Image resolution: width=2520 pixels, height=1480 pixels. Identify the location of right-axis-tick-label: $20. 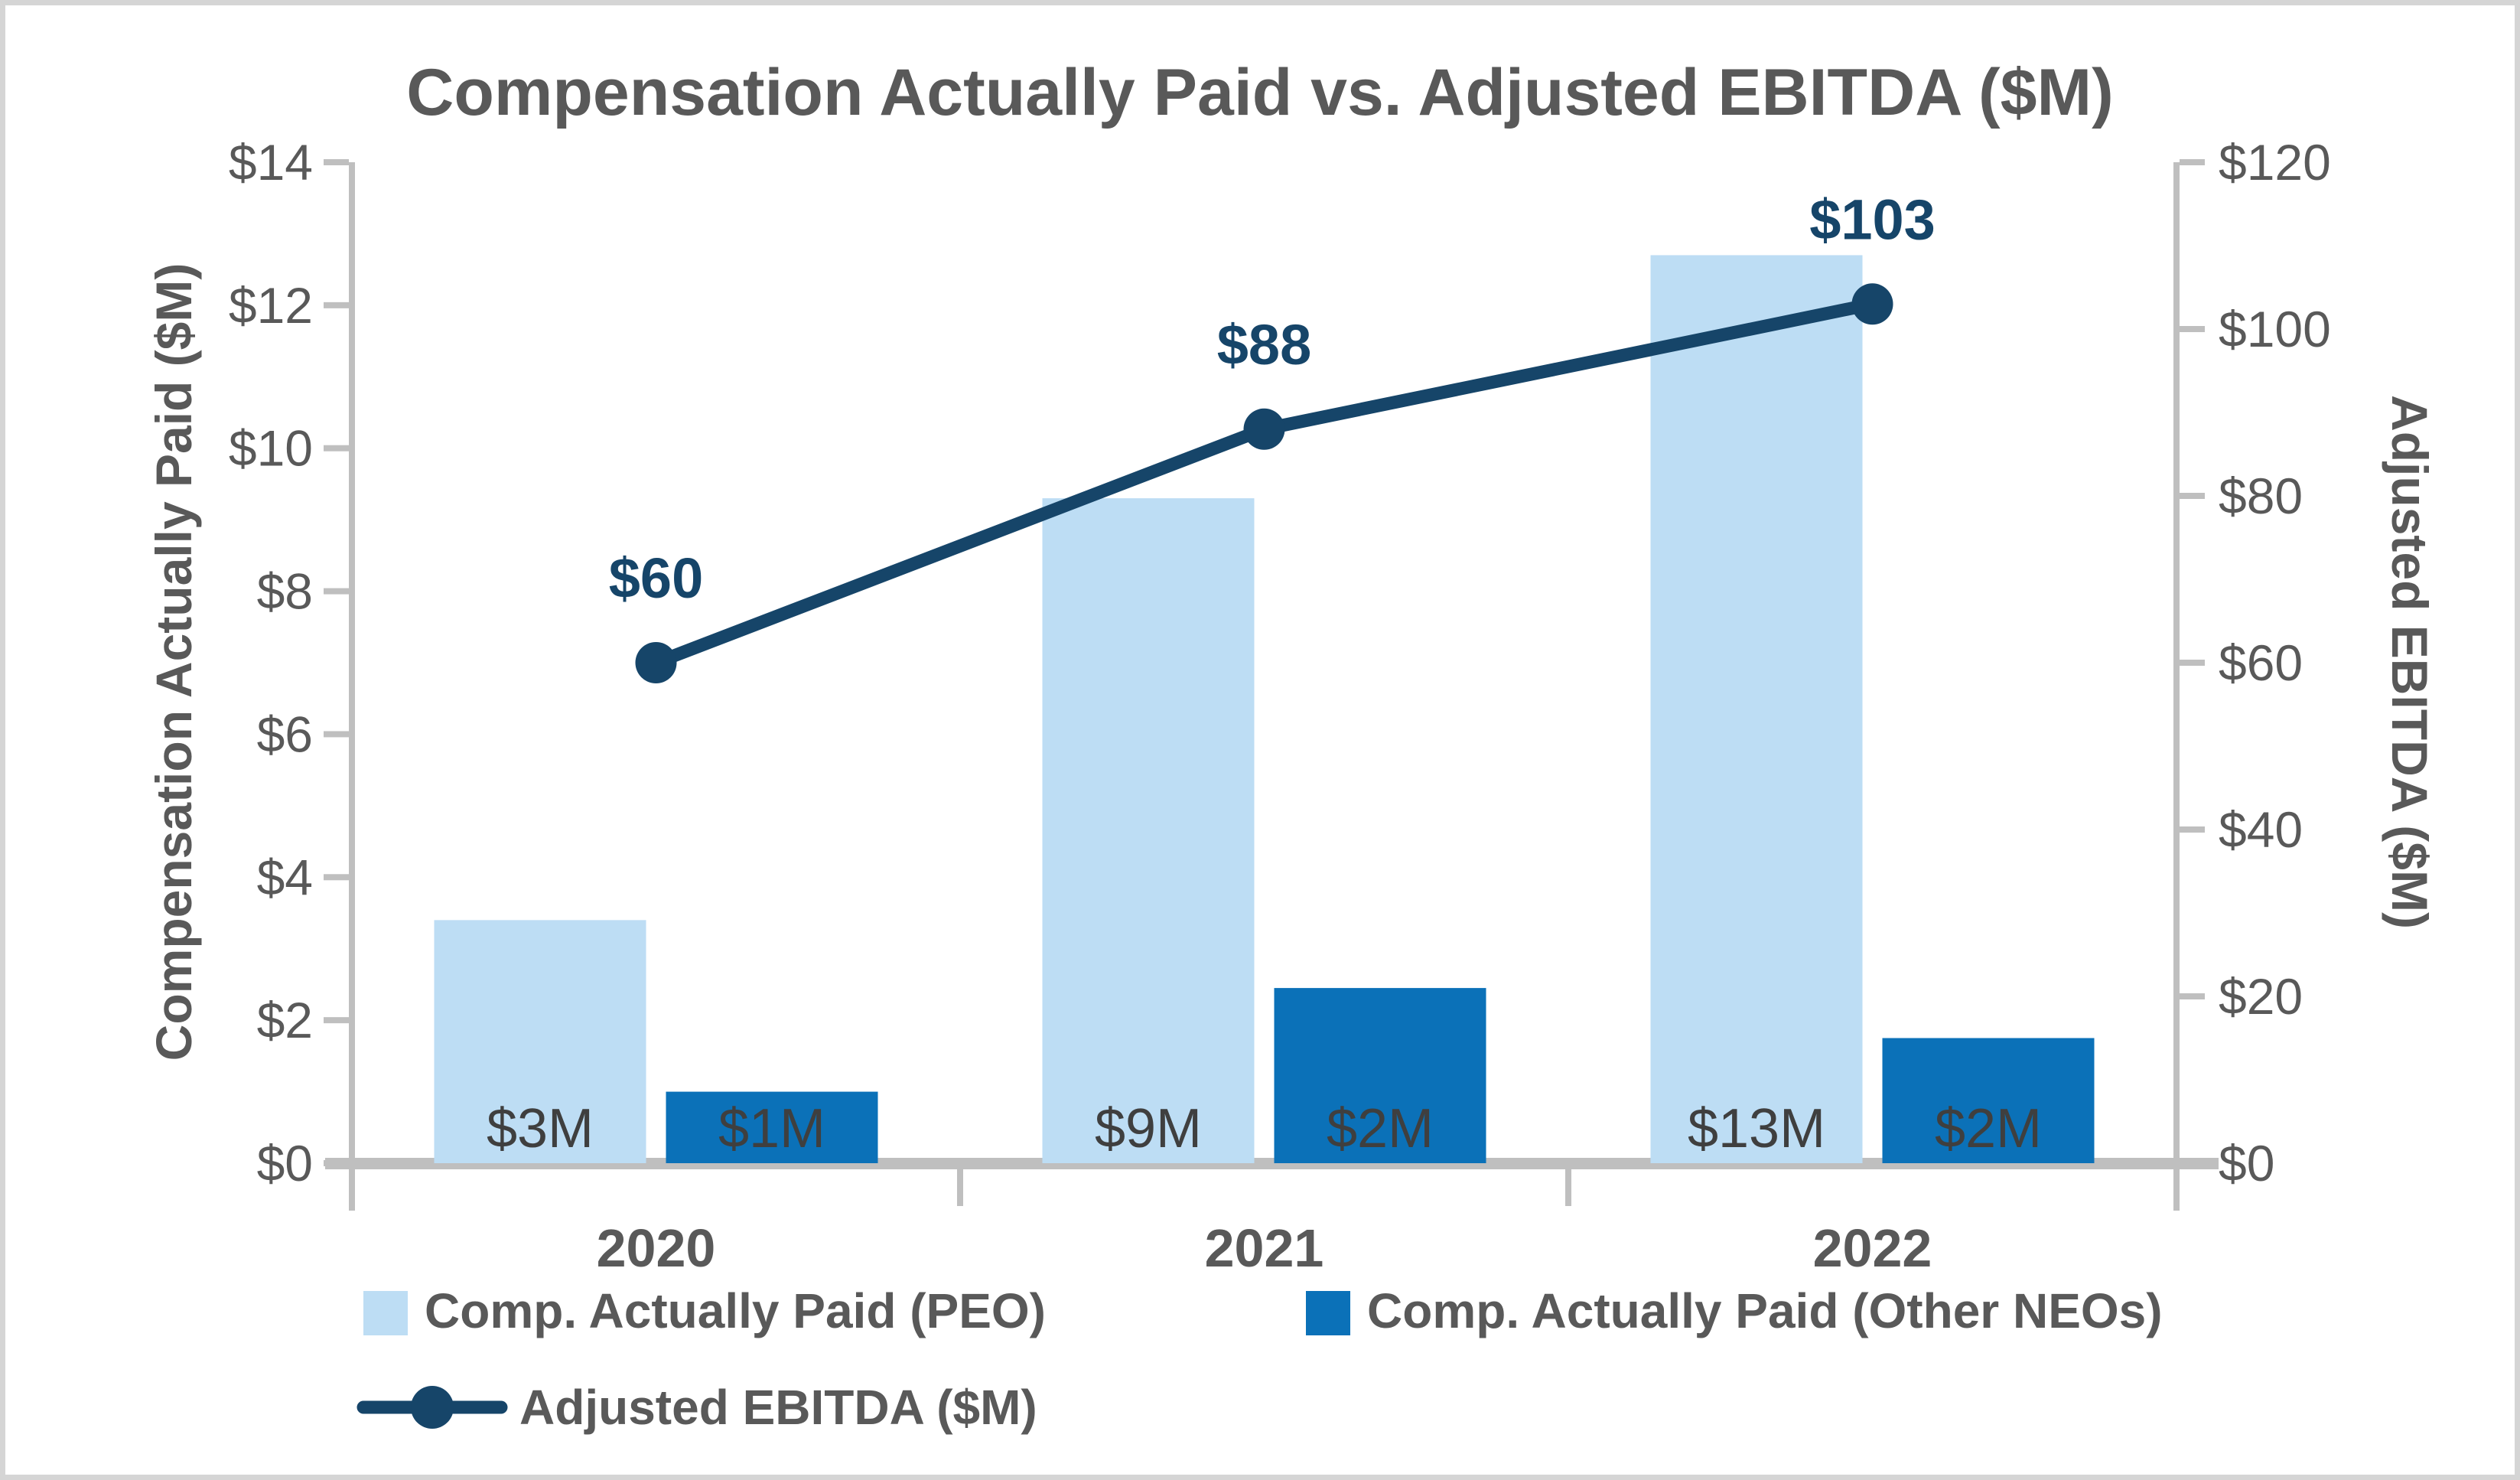
(2261, 997).